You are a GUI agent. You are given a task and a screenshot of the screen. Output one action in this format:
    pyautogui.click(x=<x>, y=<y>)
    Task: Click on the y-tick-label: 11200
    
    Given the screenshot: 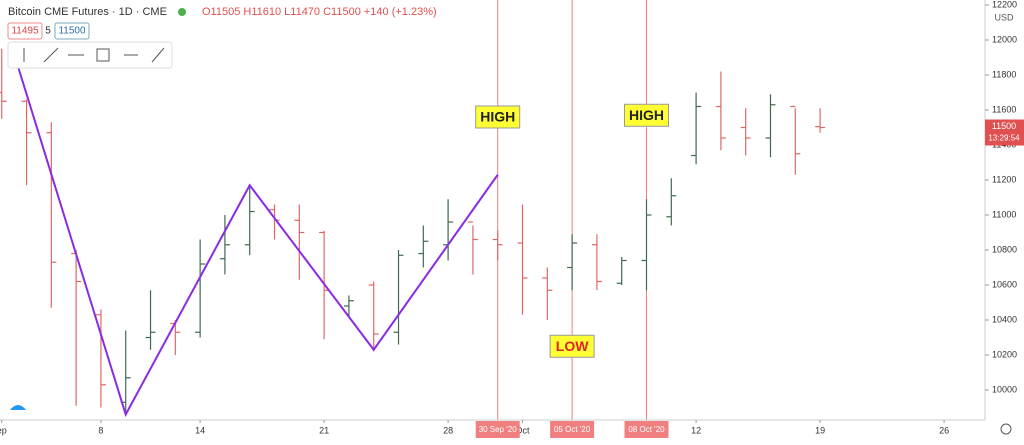 What is the action you would take?
    pyautogui.click(x=1004, y=179)
    